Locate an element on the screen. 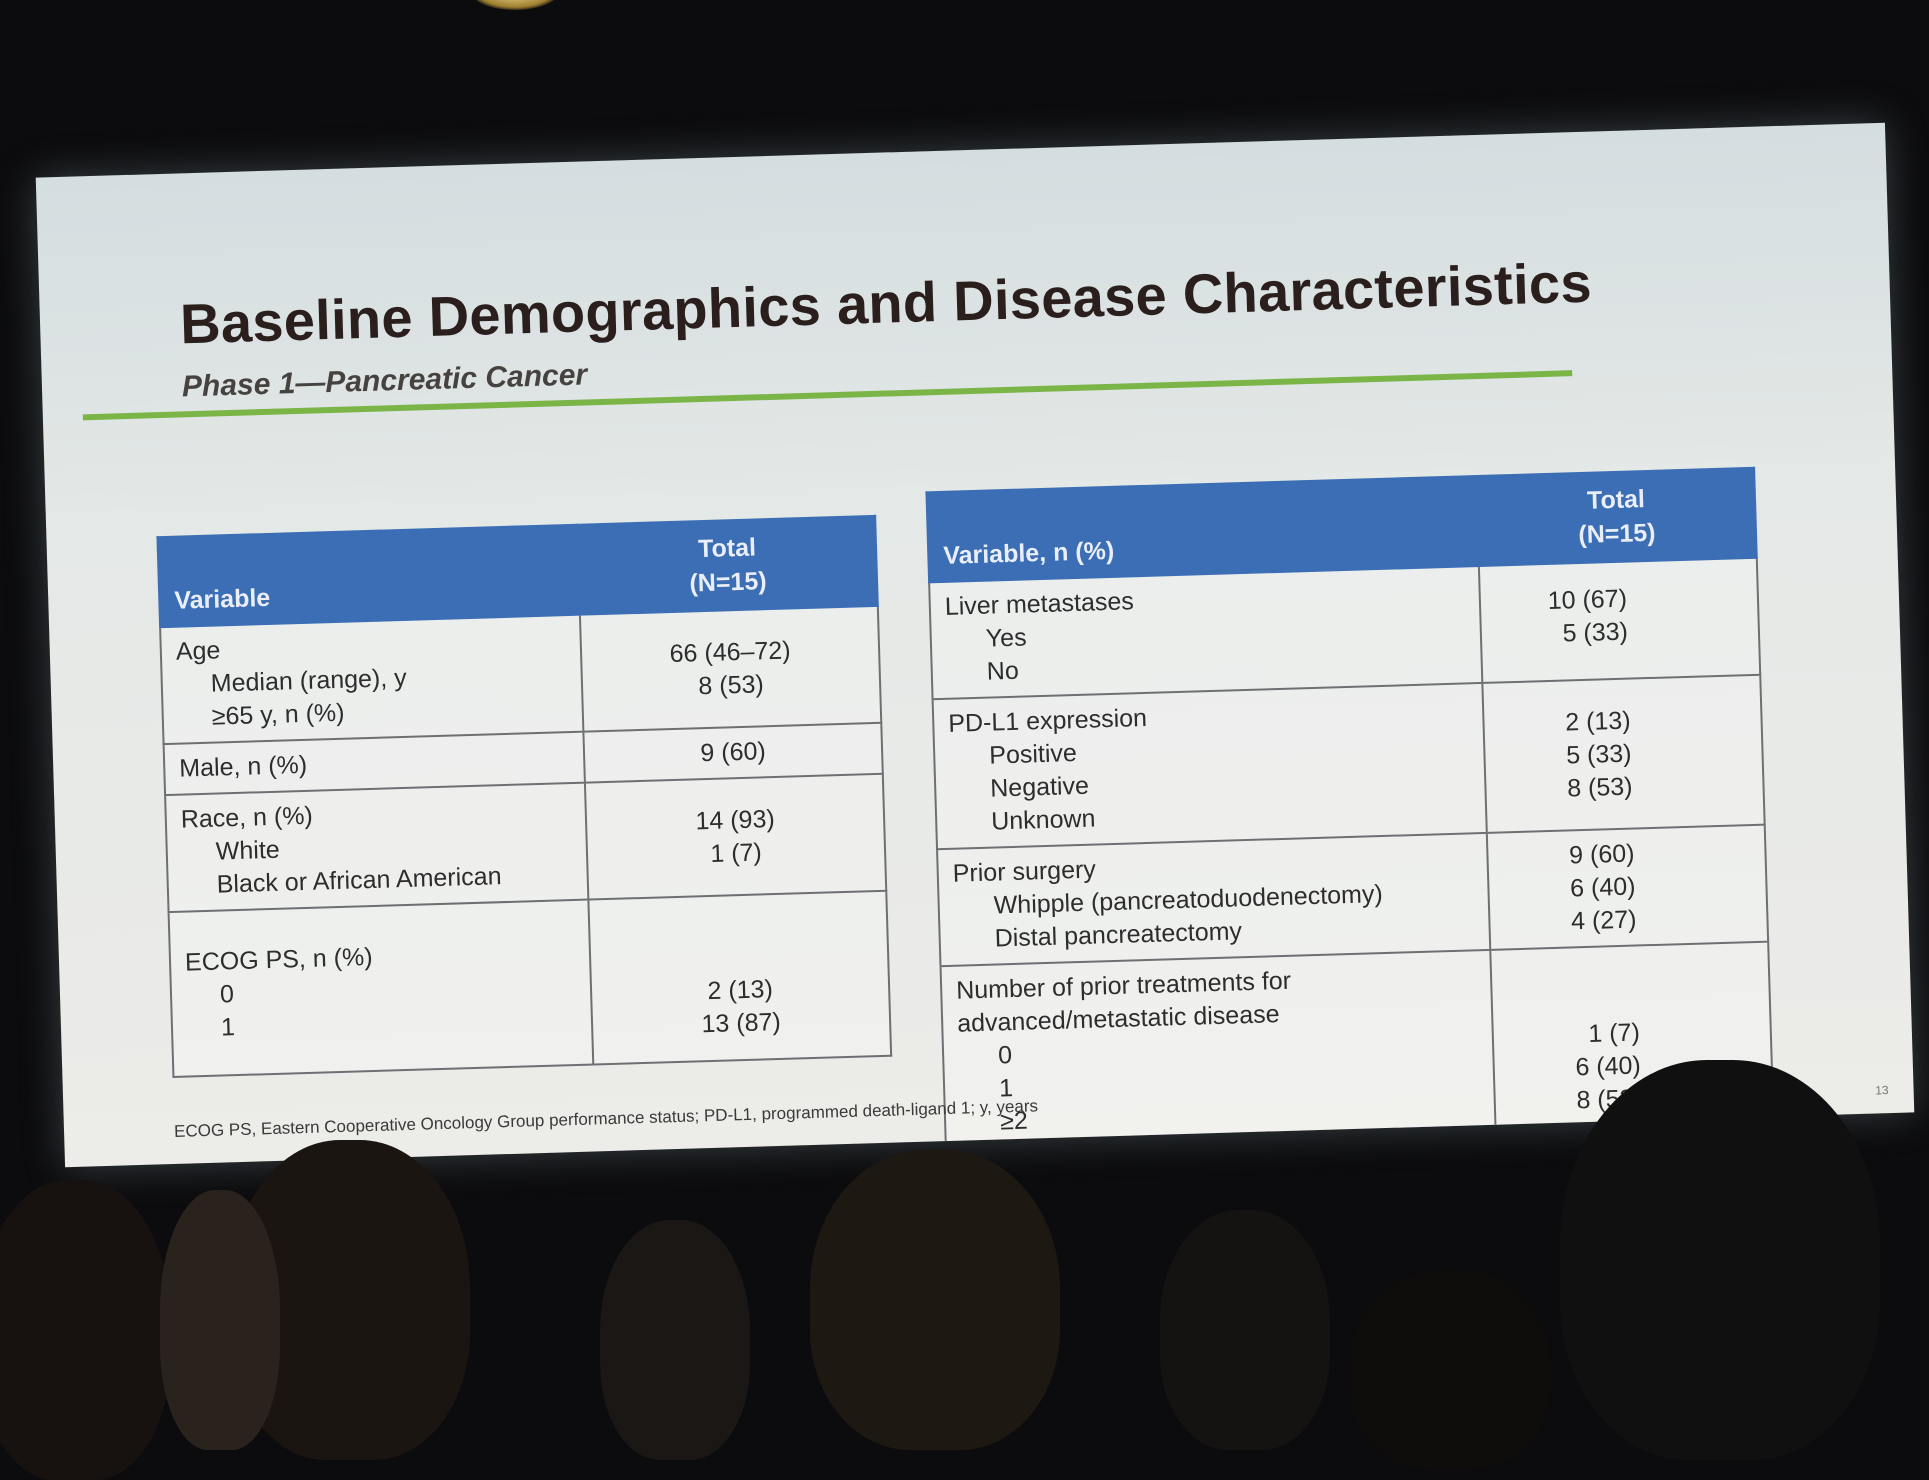 This screenshot has width=1929, height=1480. column-header-variable: Variable is located at coordinates (368, 576).